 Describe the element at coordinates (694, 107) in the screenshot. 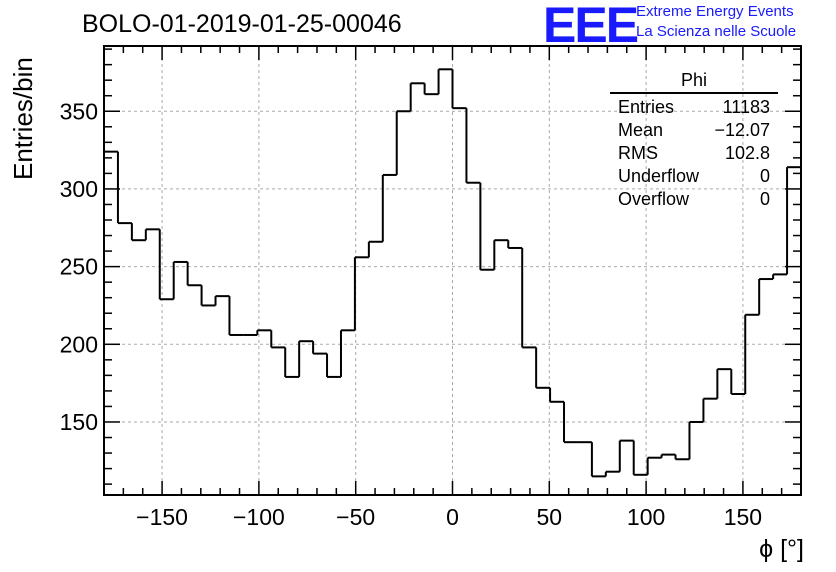

I see `stats-row-entries: Entries 11183` at that location.